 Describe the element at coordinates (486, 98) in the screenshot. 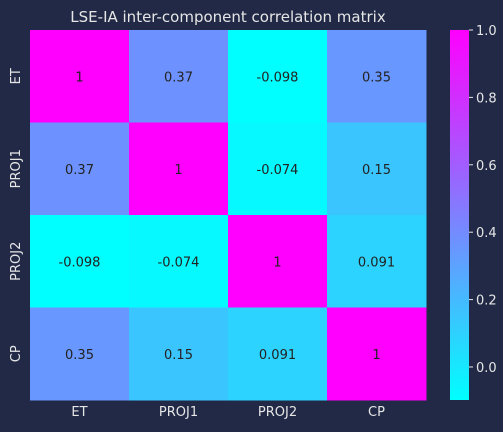

I see `colorbar-tick-label: 0.8` at that location.